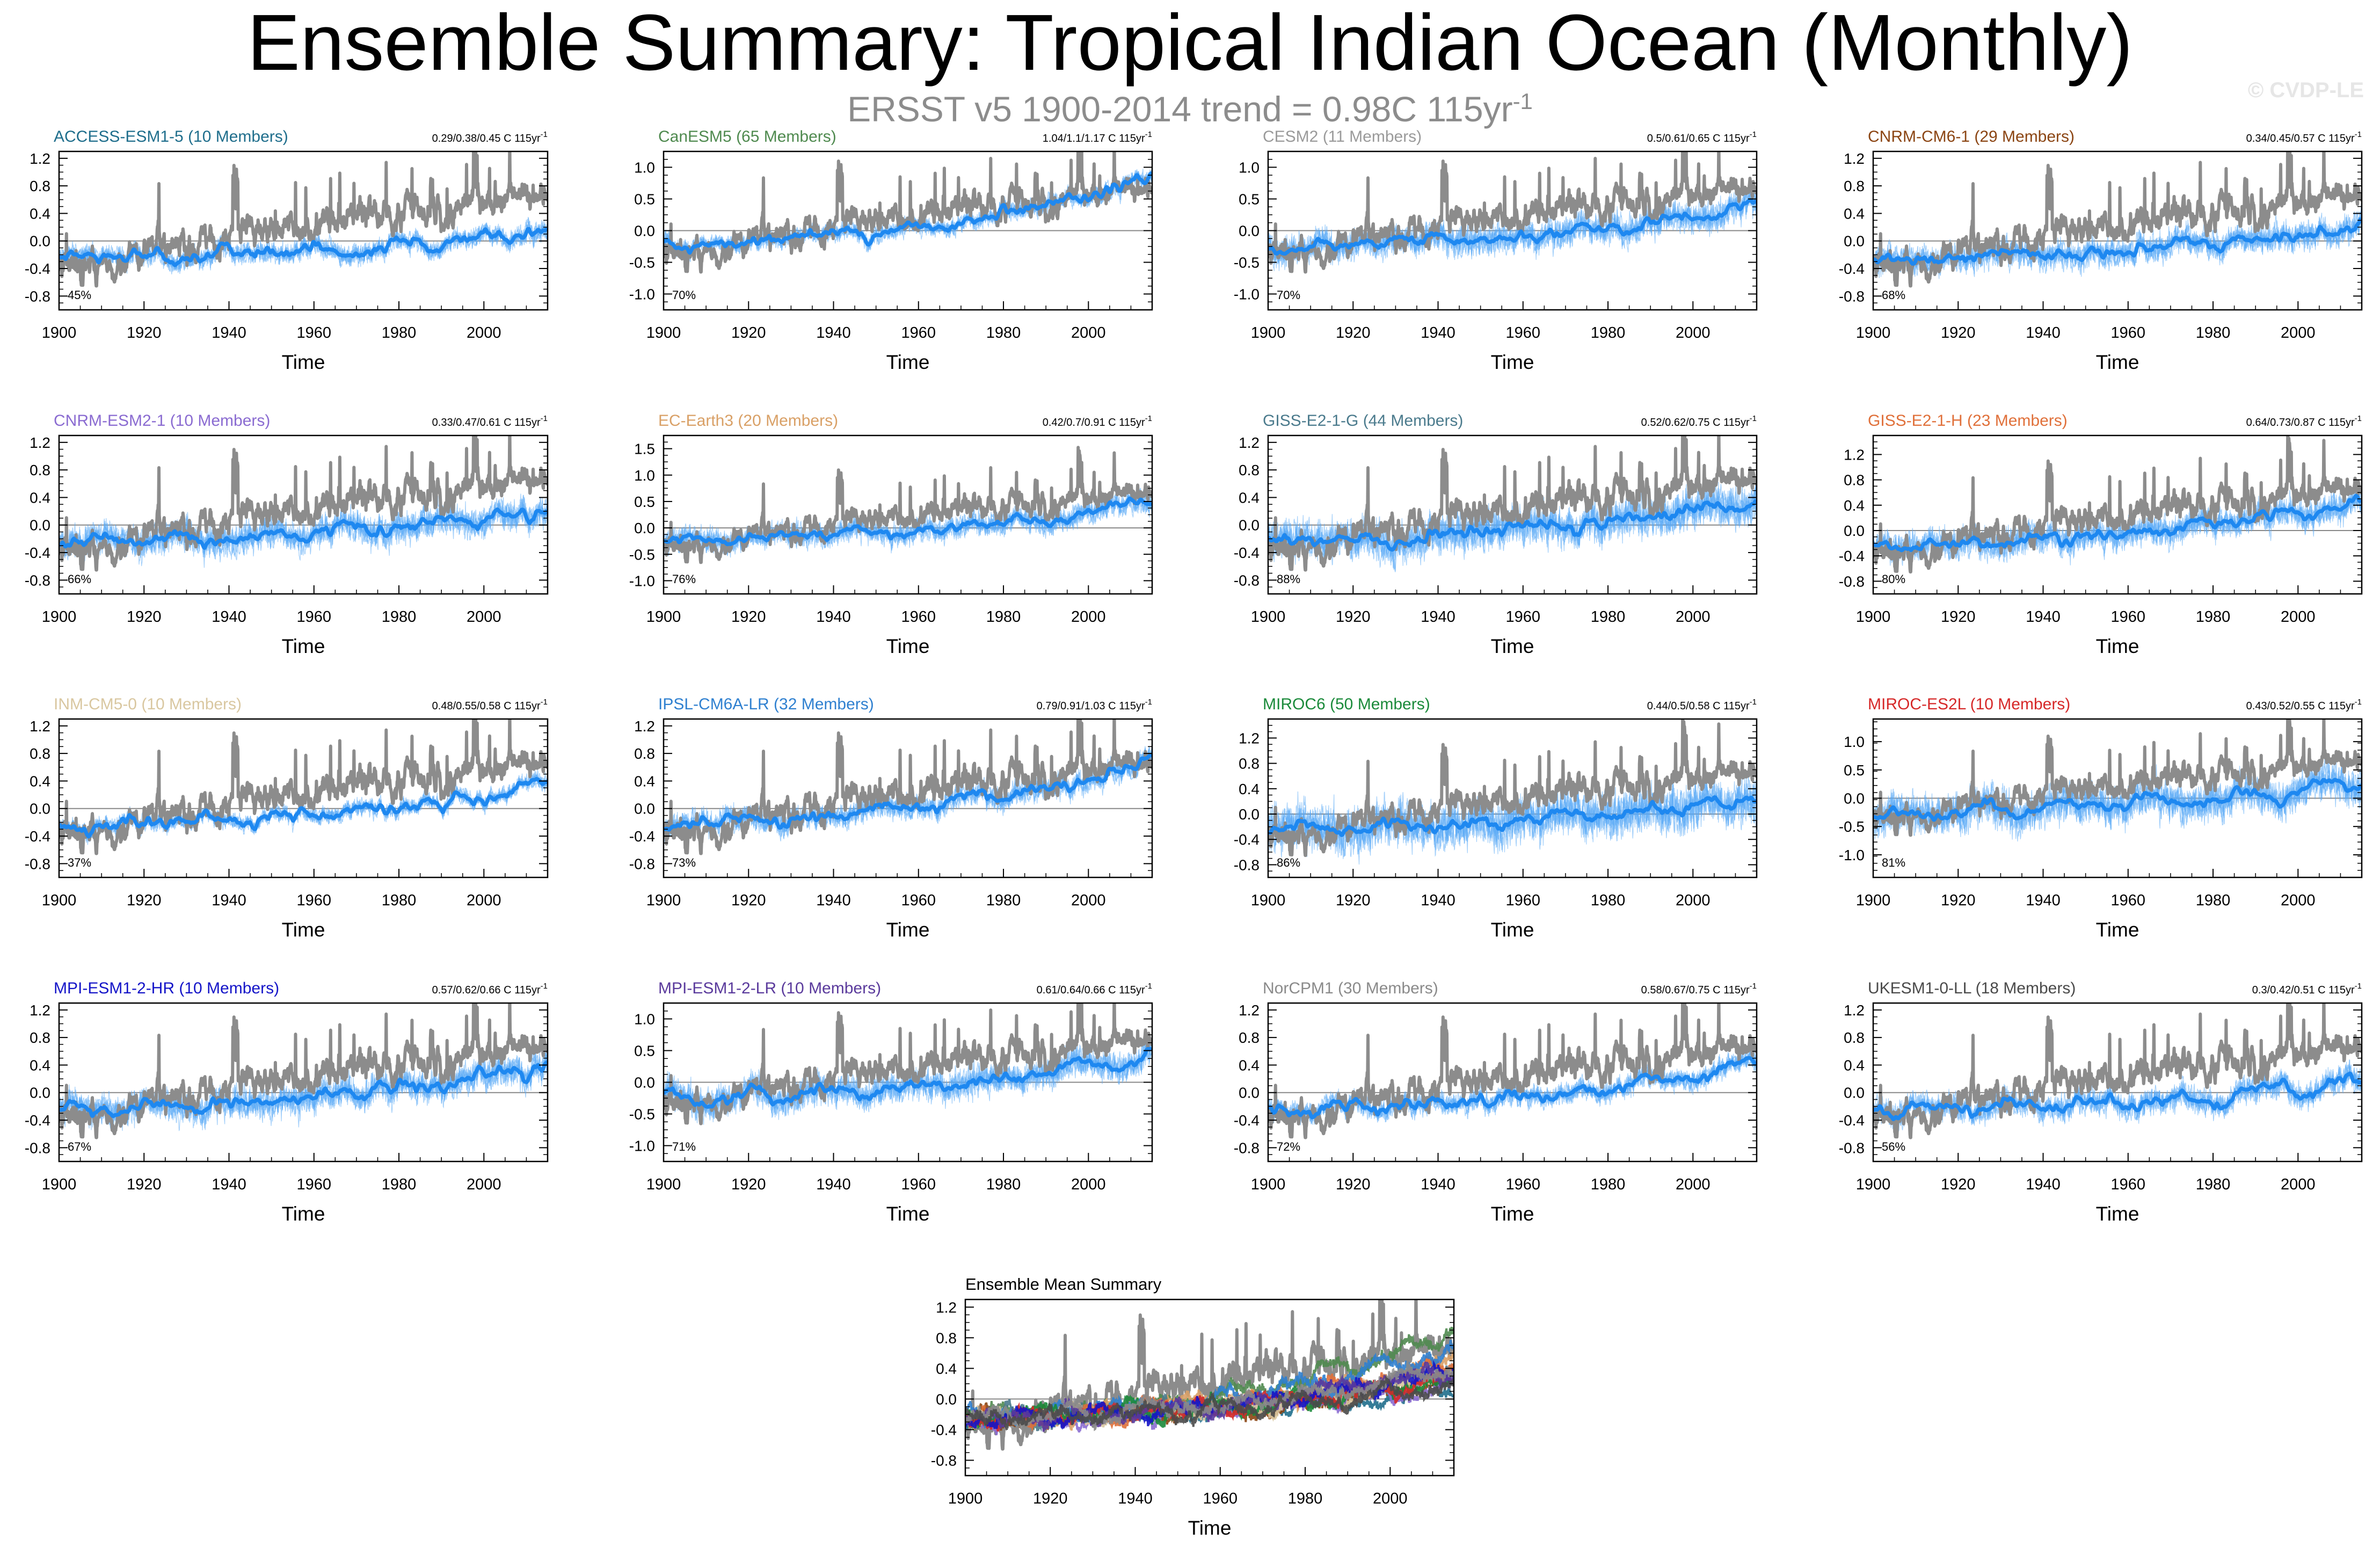 This screenshot has width=2380, height=1554. I want to click on percent-label: 56%, so click(1894, 1146).